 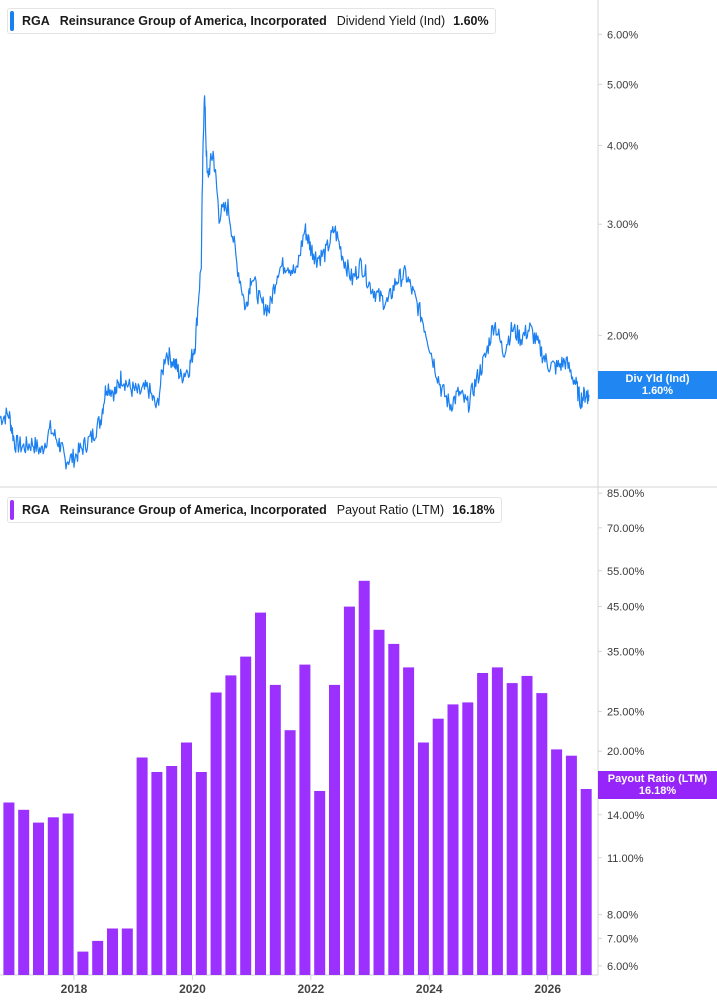 I want to click on payout-value-tag: Payout Ratio (LTM) 16.18%, so click(x=657, y=785).